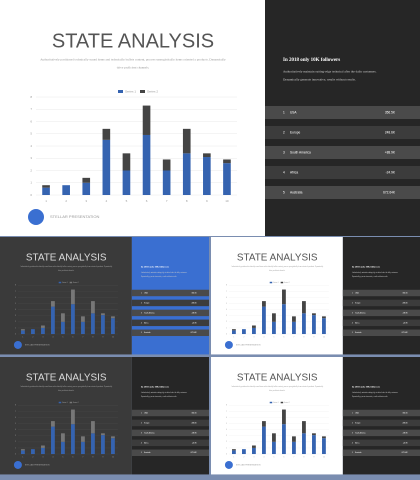 The width and height of the screenshot is (420, 480). Describe the element at coordinates (405, 333) in the screenshot. I see `row-value: 672.64K` at that location.